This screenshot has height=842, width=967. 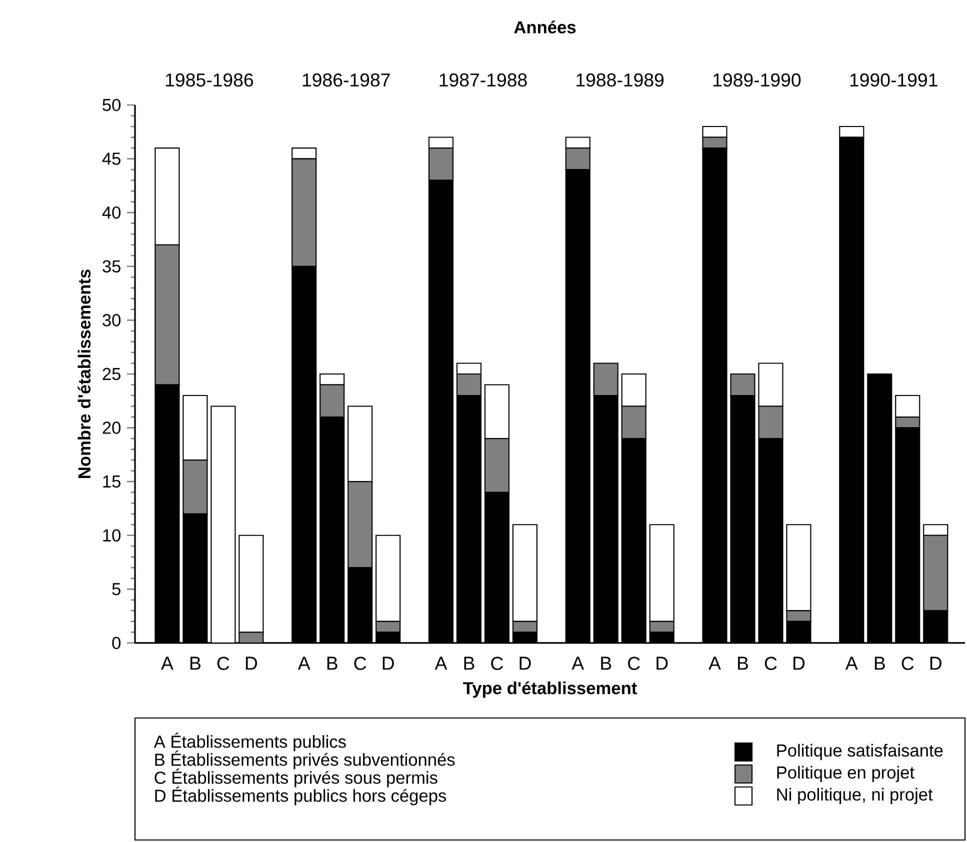 What do you see at coordinates (209, 80) in the screenshot?
I see `text: 1985-1986` at bounding box center [209, 80].